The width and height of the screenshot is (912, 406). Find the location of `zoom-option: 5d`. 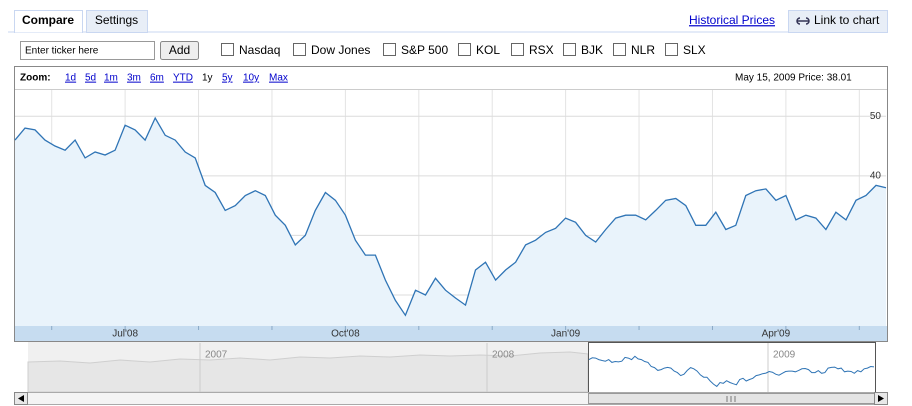

zoom-option: 5d is located at coordinates (90, 78).